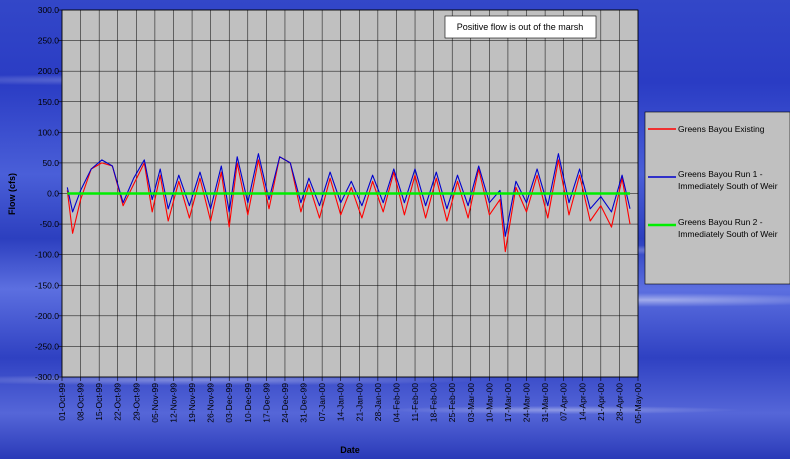 Image resolution: width=790 pixels, height=459 pixels. What do you see at coordinates (49, 102) in the screenshot?
I see `y-tick-label: 150.0` at bounding box center [49, 102].